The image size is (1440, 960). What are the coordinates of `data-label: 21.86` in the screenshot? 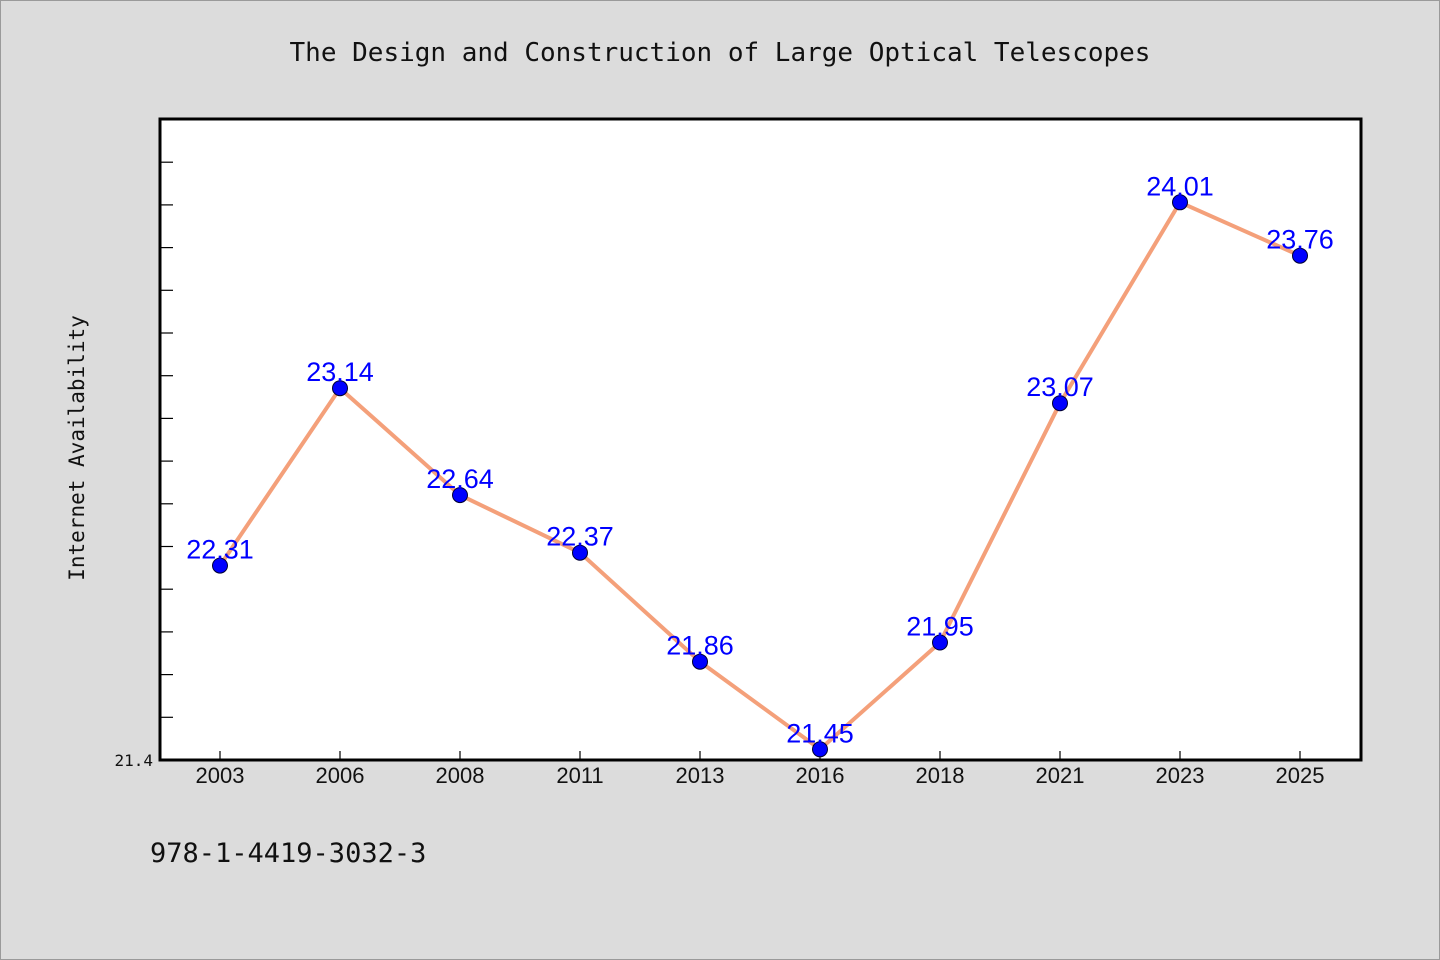 It's located at (700, 646).